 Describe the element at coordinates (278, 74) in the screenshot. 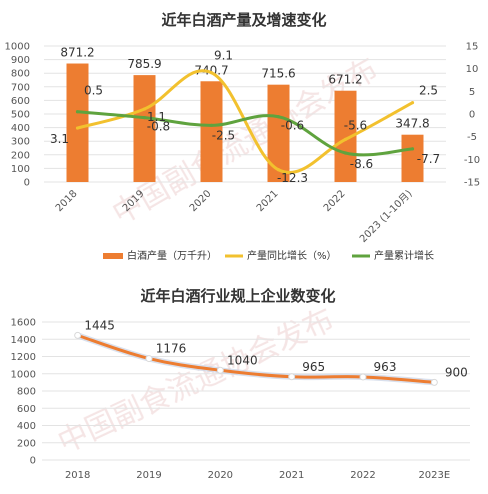

I see `bar-data-label: 715.6` at that location.